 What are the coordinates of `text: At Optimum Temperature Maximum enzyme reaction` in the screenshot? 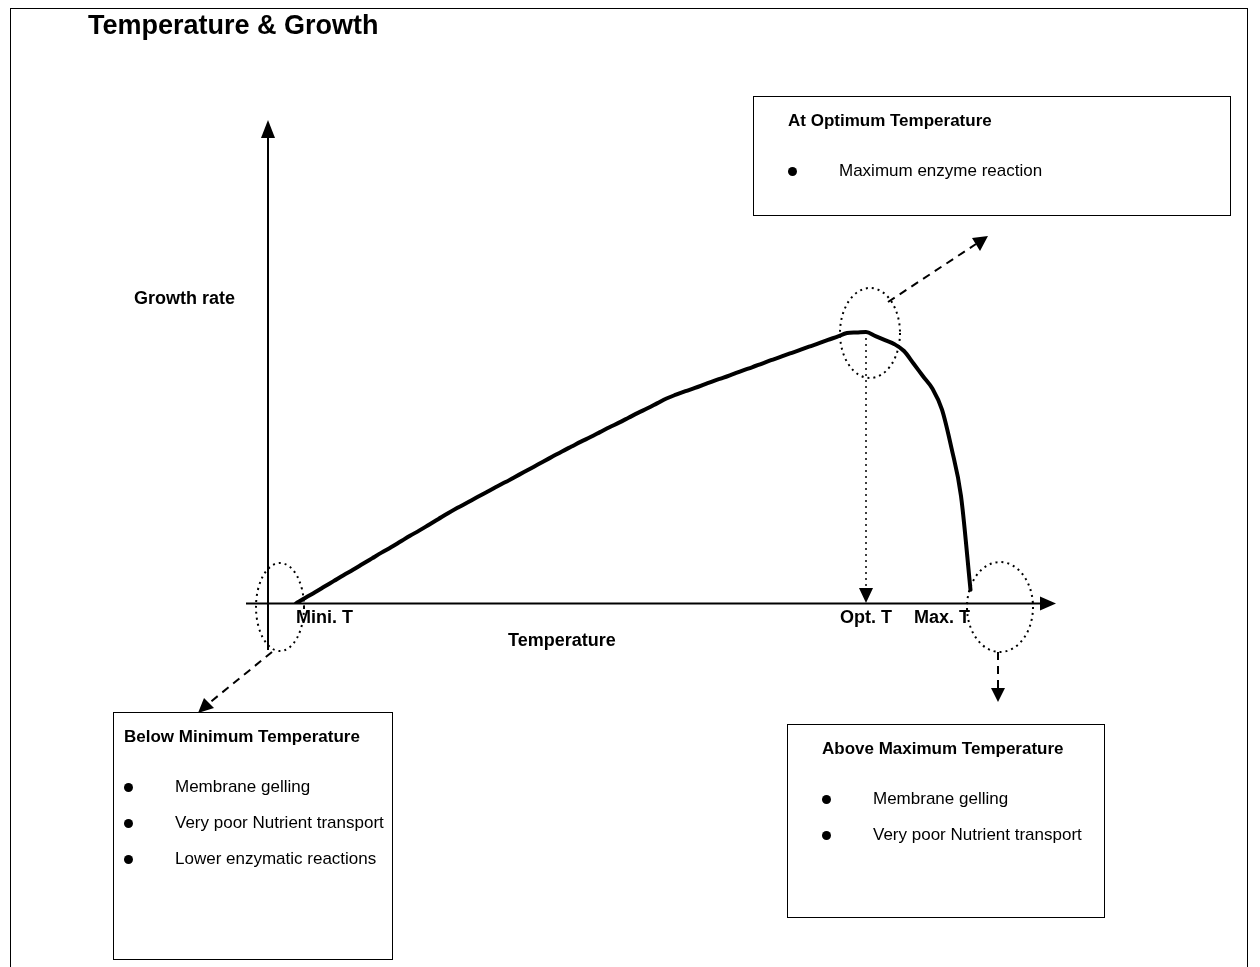 It's located at (915, 145).